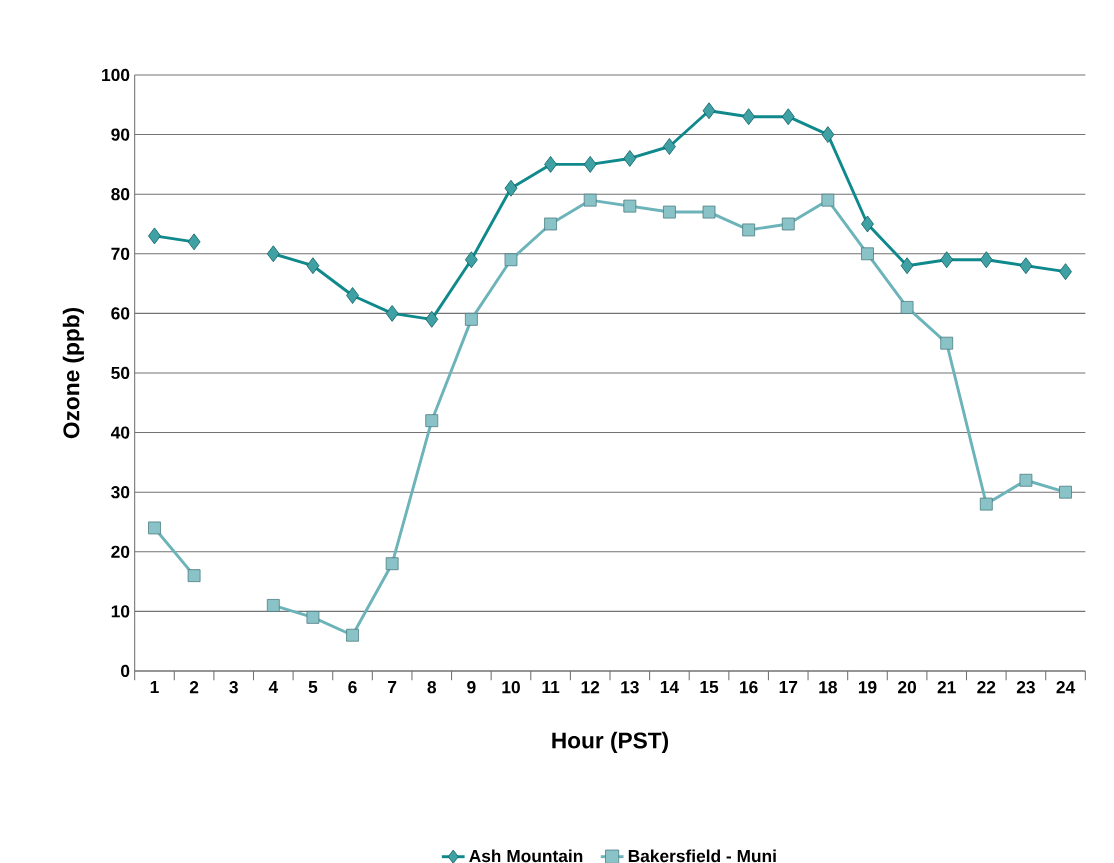 This screenshot has width=1114, height=863. What do you see at coordinates (352, 687) in the screenshot?
I see `x-tick-label: 6` at bounding box center [352, 687].